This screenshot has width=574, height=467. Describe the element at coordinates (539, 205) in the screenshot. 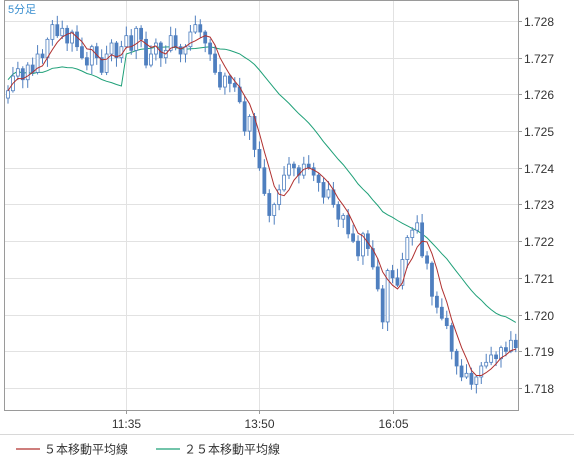

I see `y-tick-label: 1.723` at that location.